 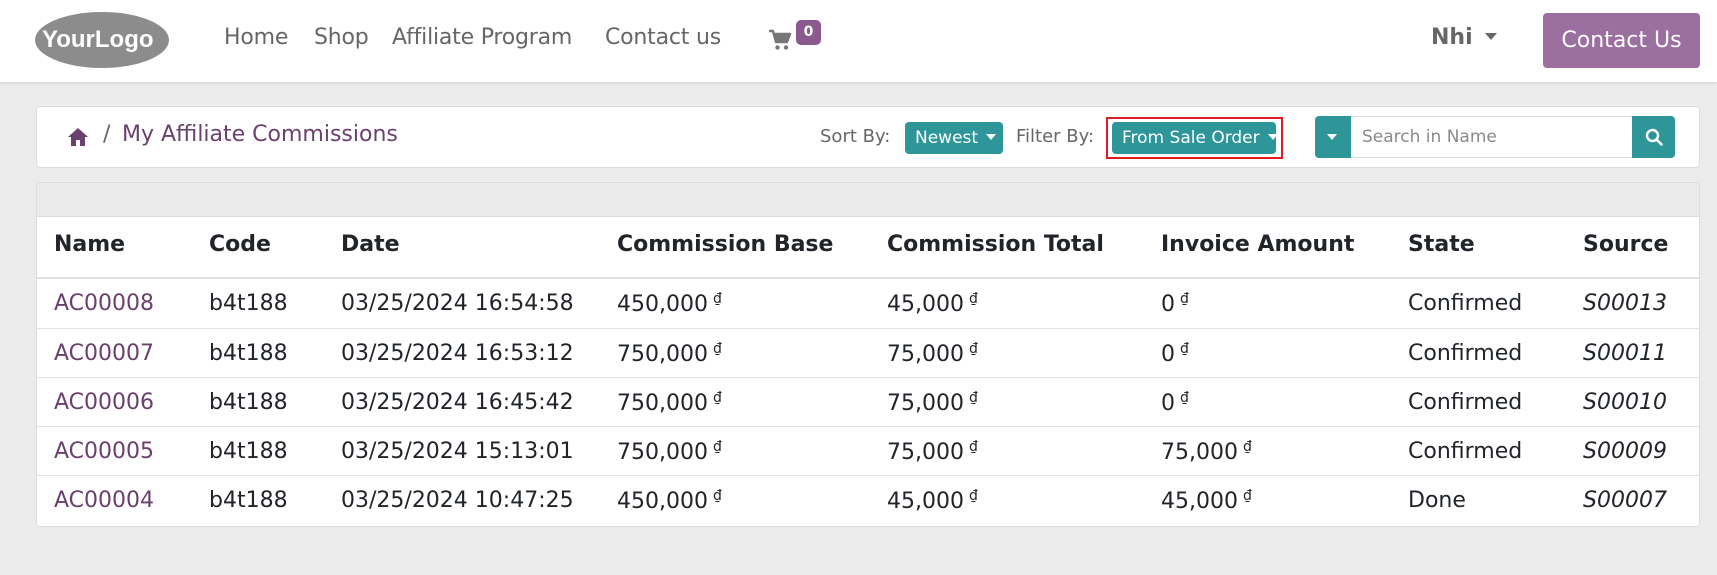 What do you see at coordinates (78, 137) in the screenshot?
I see `home-icon` at bounding box center [78, 137].